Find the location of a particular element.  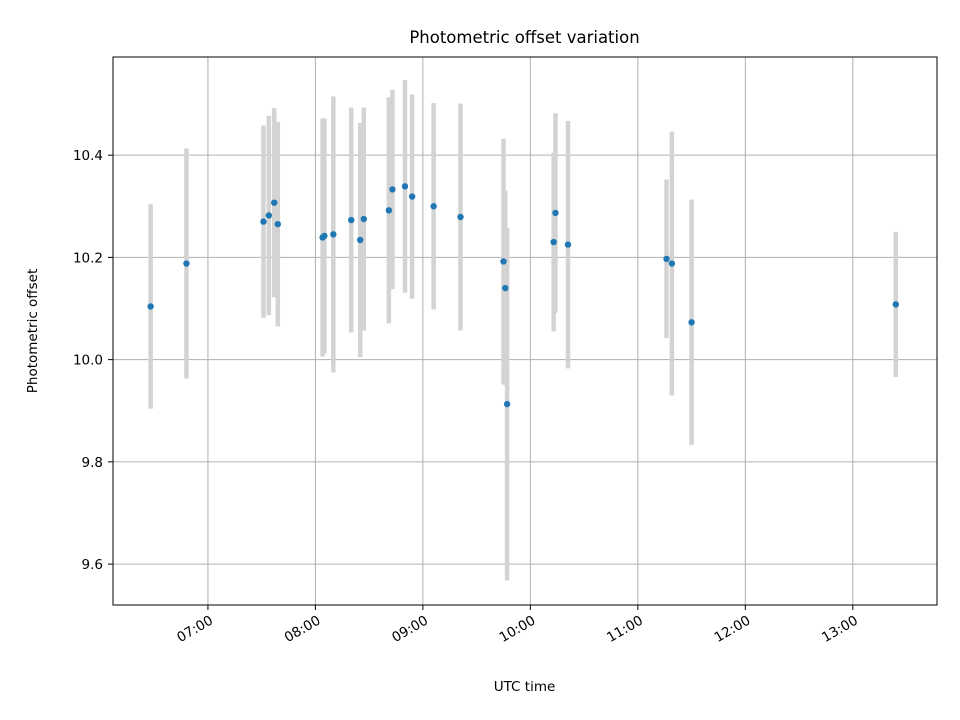

y-tick-label: 10.4 is located at coordinates (88, 156).